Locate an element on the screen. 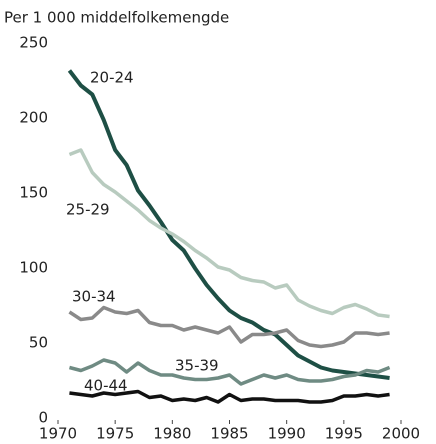 The width and height of the screenshot is (436, 444). series-label: 35-39 is located at coordinates (197, 366).